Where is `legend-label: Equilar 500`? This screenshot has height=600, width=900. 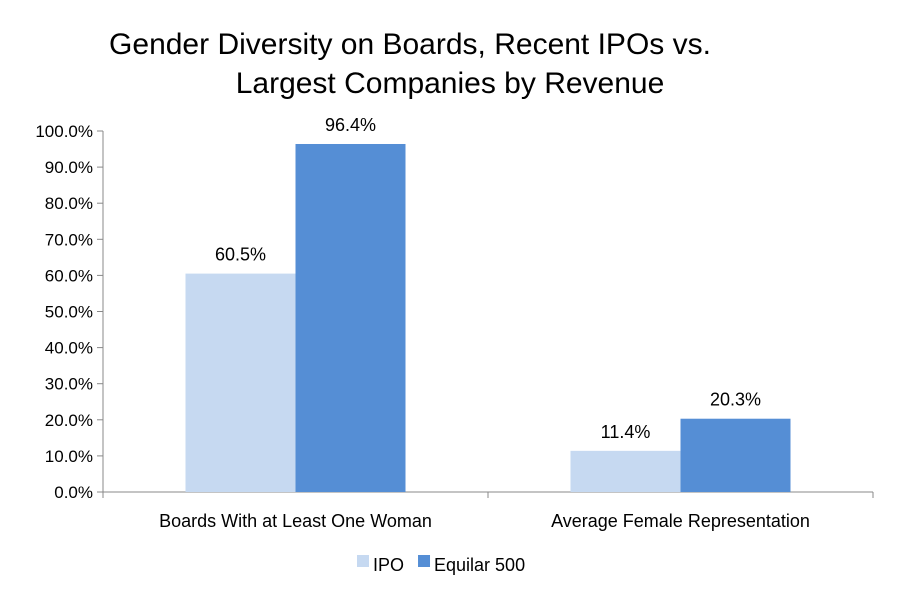
legend-label: Equilar 500 is located at coordinates (479, 565).